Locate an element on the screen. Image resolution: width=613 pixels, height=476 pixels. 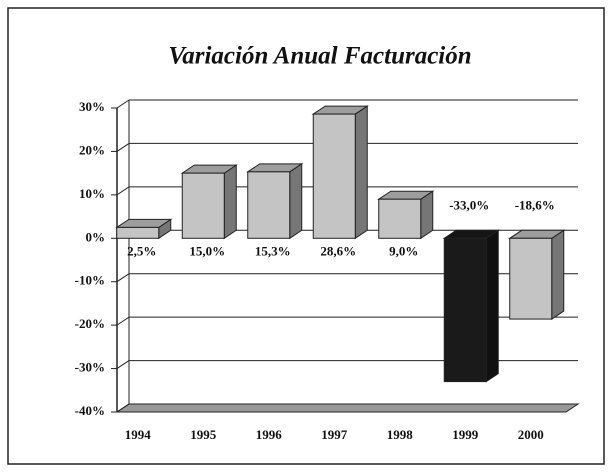
x-tick-label: 1994 is located at coordinates (138, 434).